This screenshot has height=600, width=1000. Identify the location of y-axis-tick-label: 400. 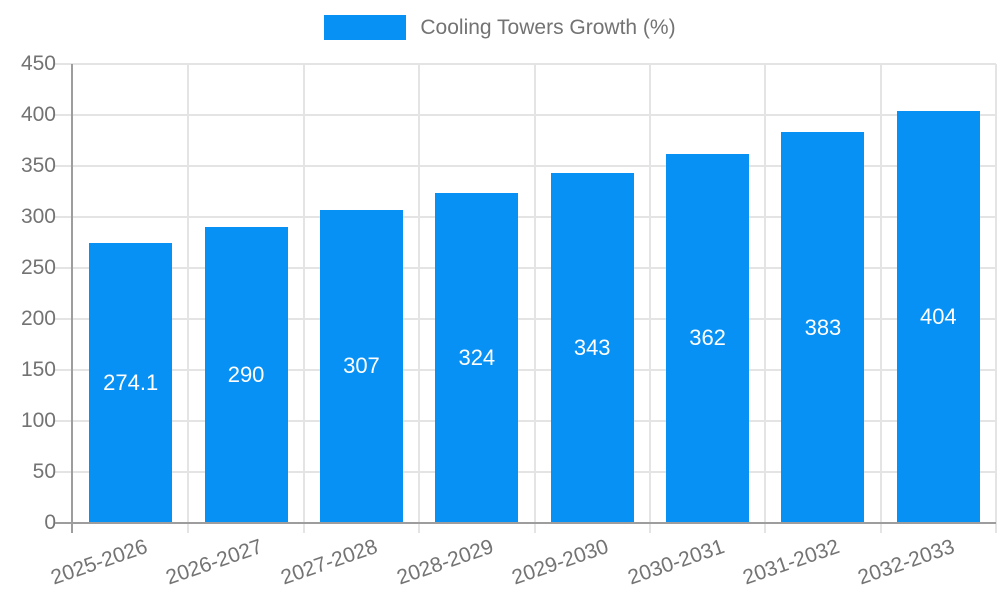
(38, 114).